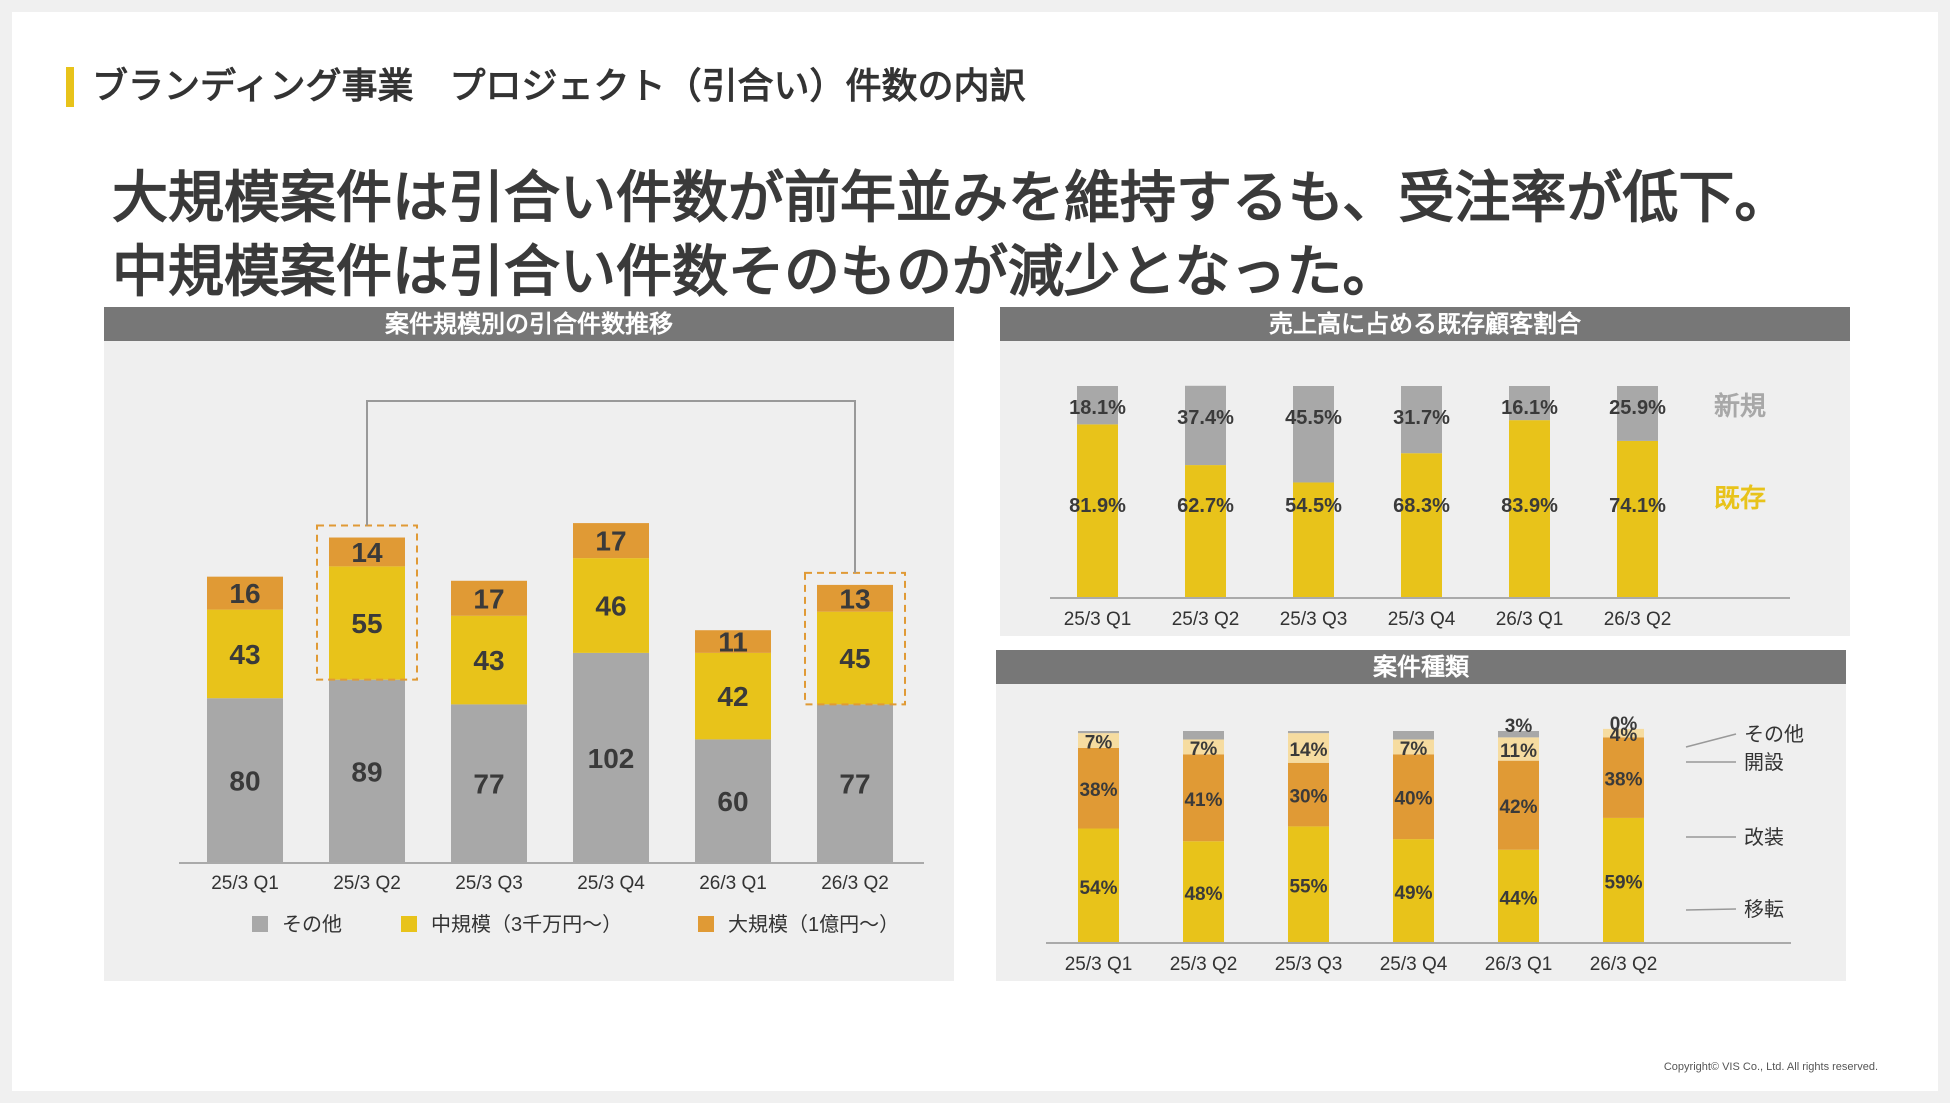  I want to click on data-label: 45, so click(854, 658).